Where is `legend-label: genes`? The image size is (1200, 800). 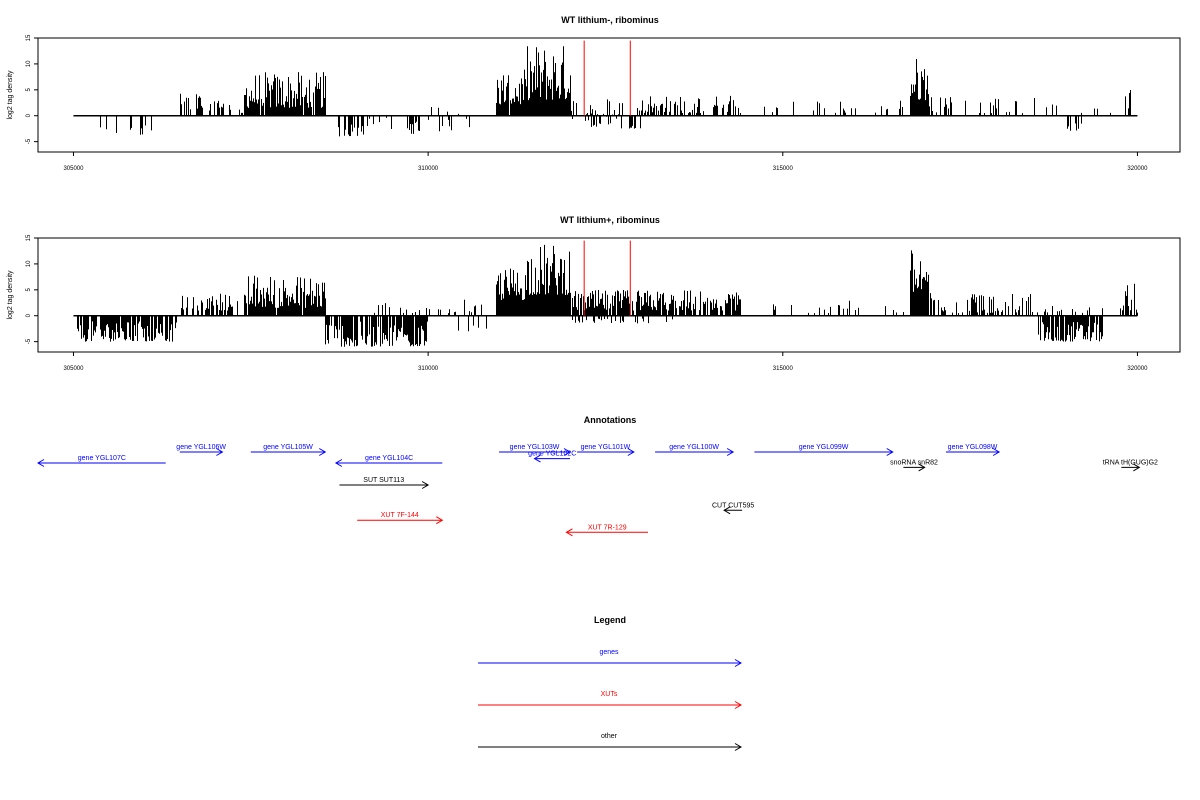
legend-label: genes is located at coordinates (609, 652).